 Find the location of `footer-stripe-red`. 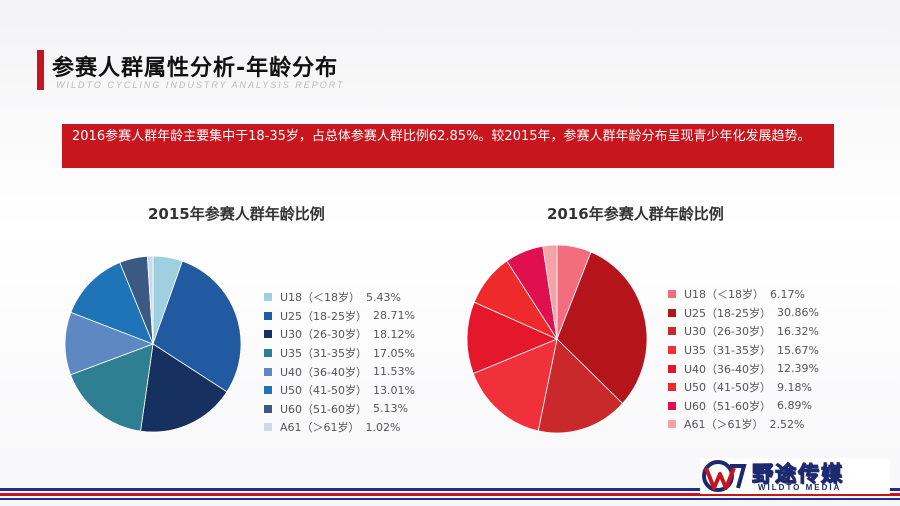

footer-stripe-red is located at coordinates (450, 494).